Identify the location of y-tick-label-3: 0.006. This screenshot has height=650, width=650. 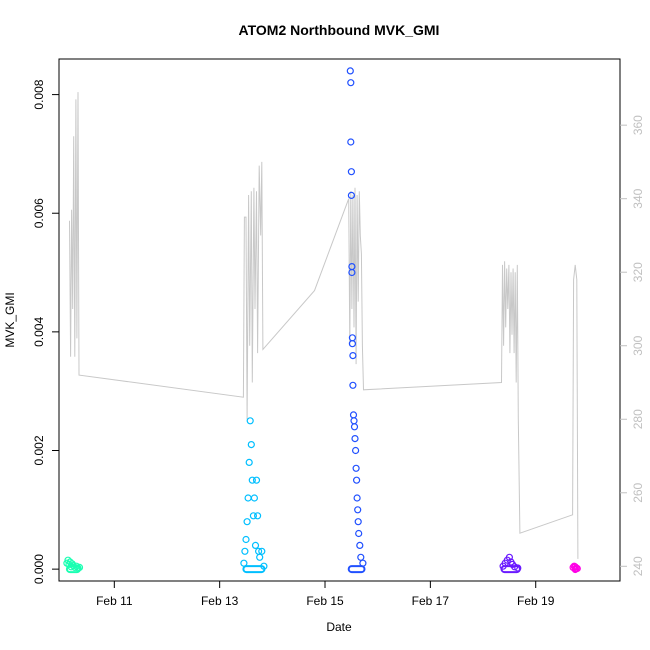
(39, 213).